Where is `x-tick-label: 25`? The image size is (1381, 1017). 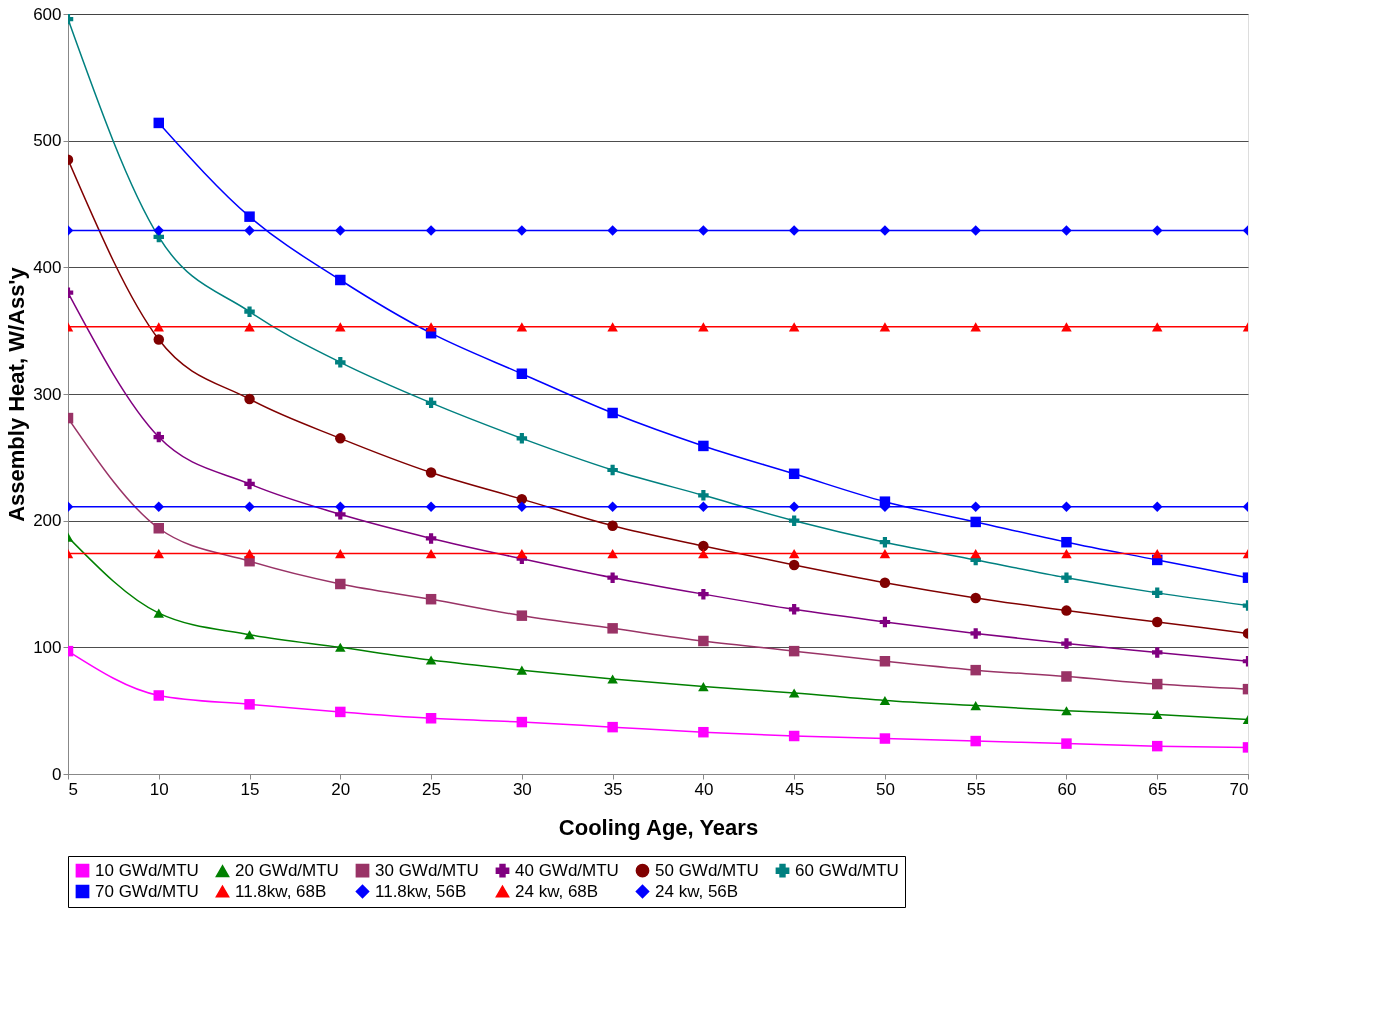 x-tick-label: 25 is located at coordinates (432, 789).